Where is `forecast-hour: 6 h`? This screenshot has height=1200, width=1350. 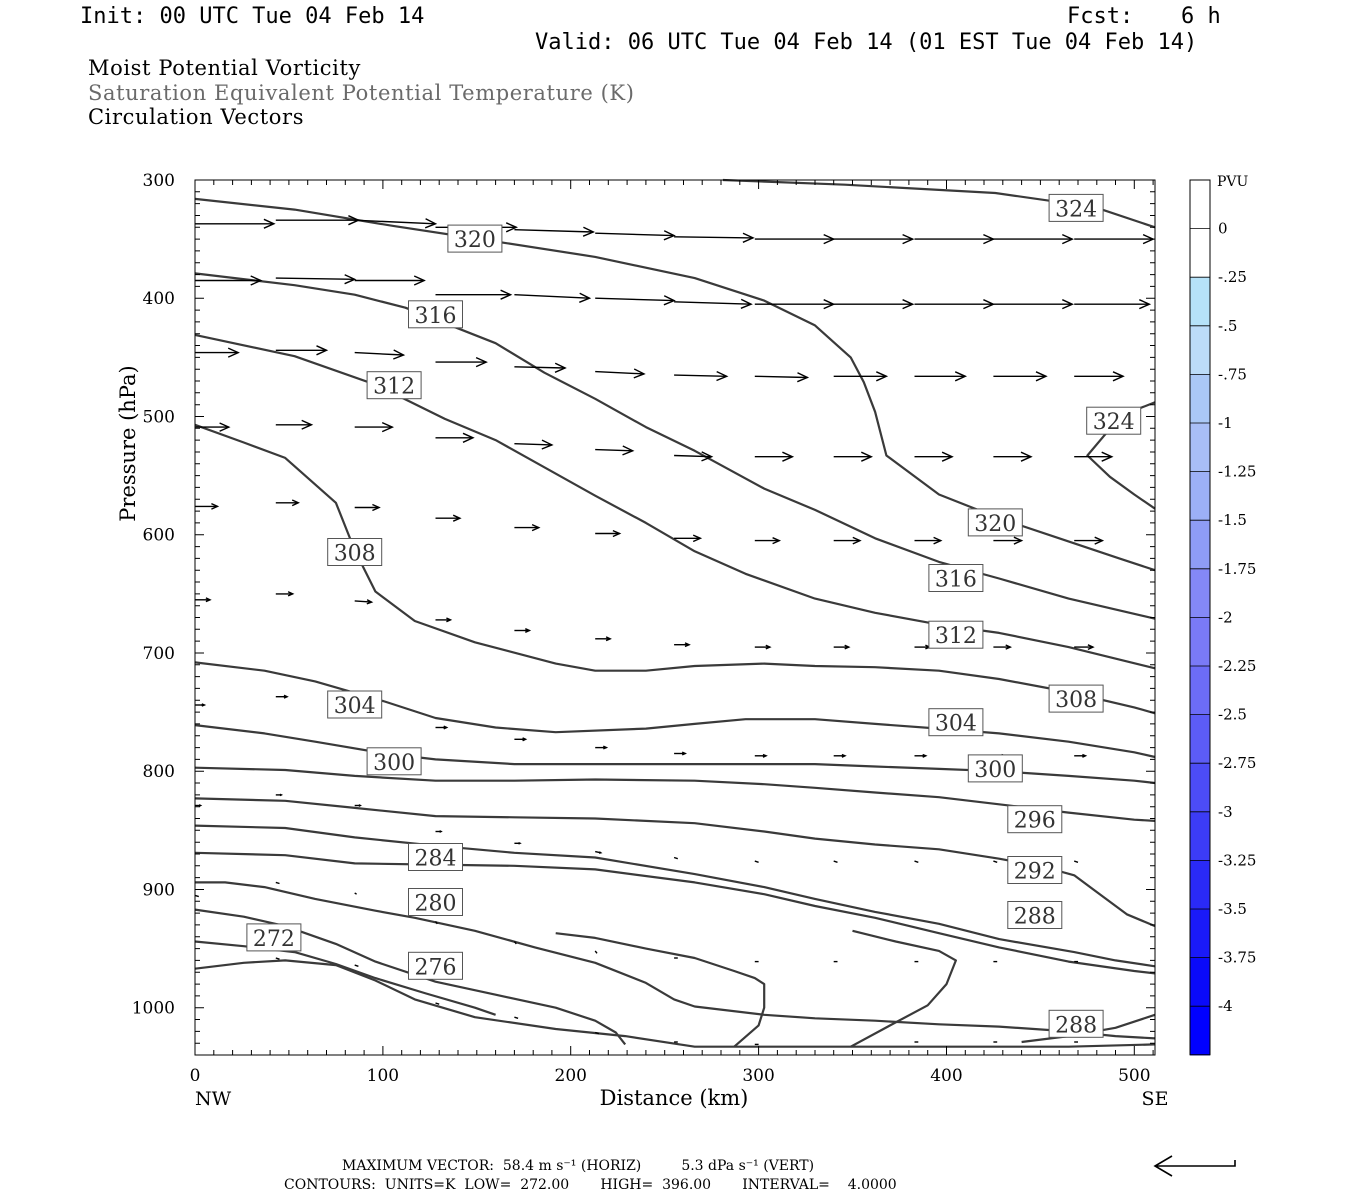 forecast-hour: 6 h is located at coordinates (1201, 16).